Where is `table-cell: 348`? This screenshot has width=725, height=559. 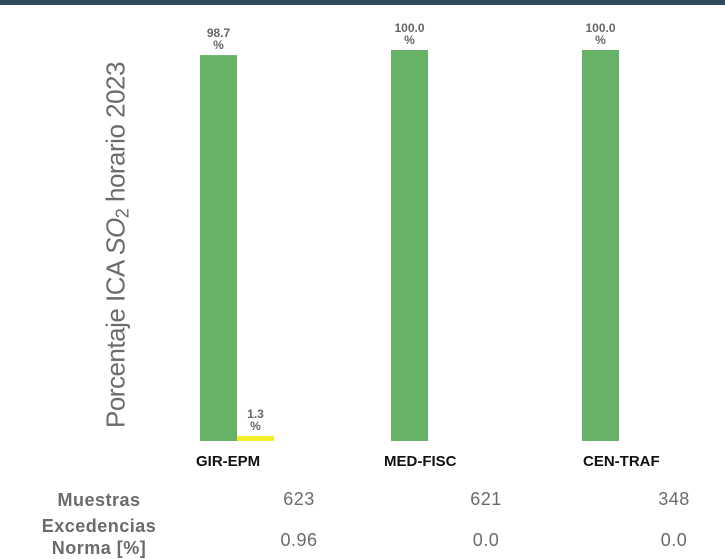
table-cell: 348 is located at coordinates (674, 499).